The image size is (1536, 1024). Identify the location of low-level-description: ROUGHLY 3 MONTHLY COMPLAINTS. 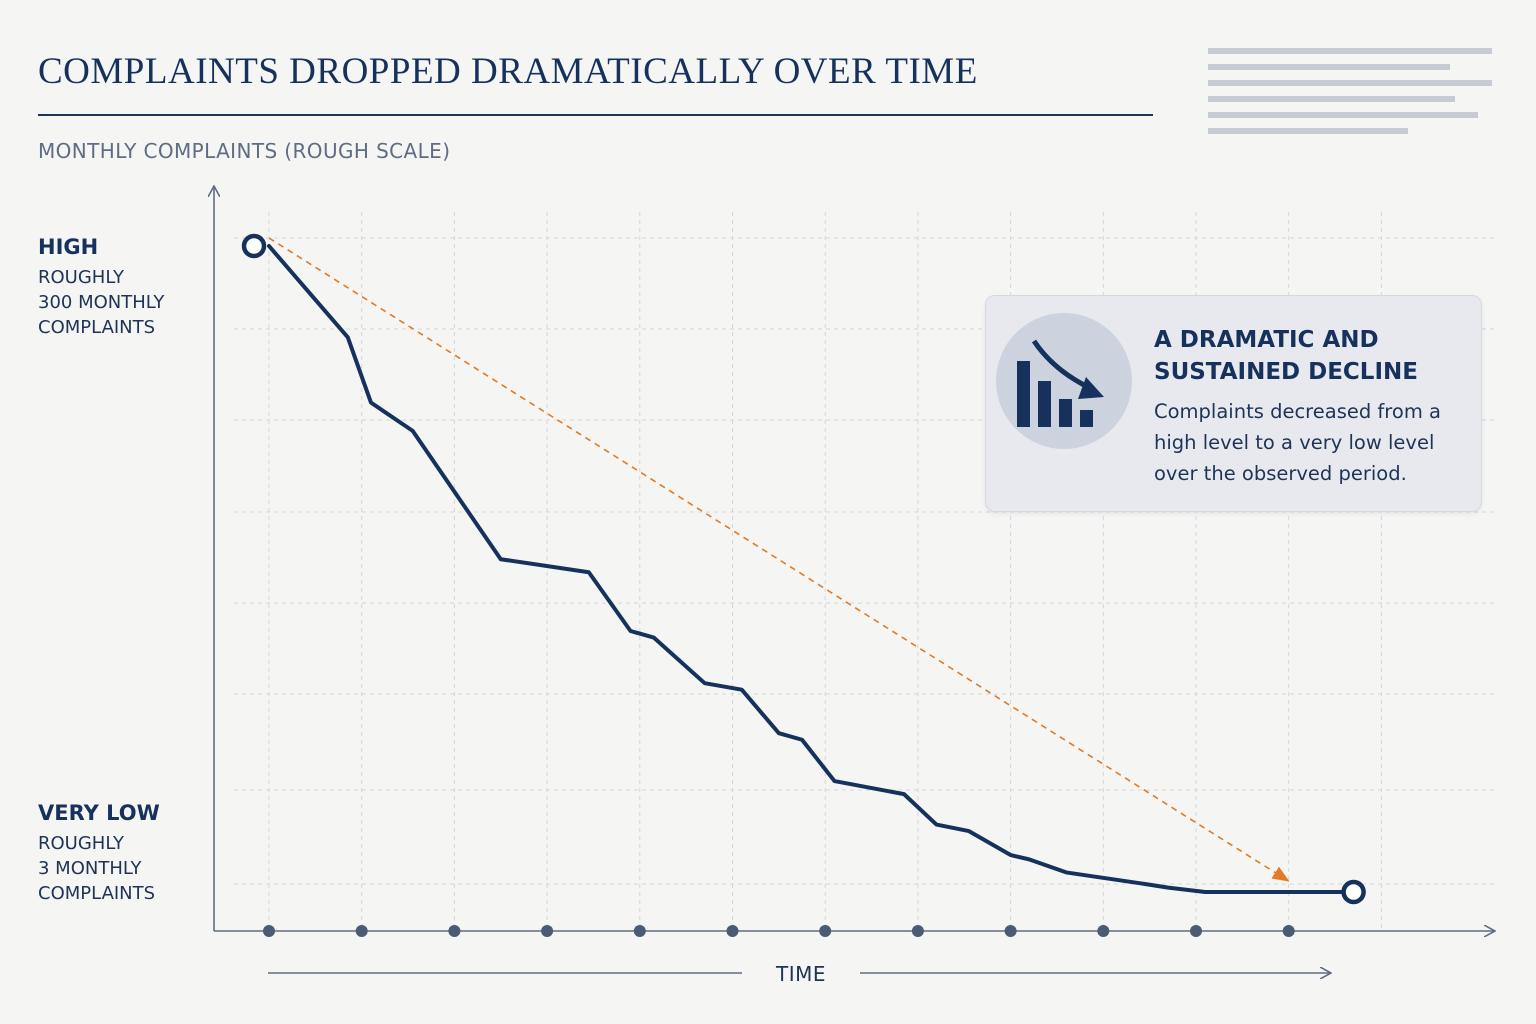
(97, 868).